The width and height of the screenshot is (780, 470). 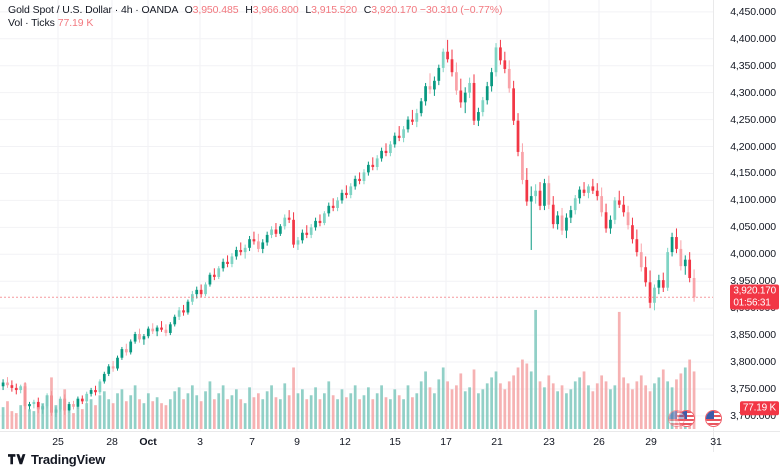 I want to click on legend-change: −30.310 (−0.77%), so click(x=461, y=10).